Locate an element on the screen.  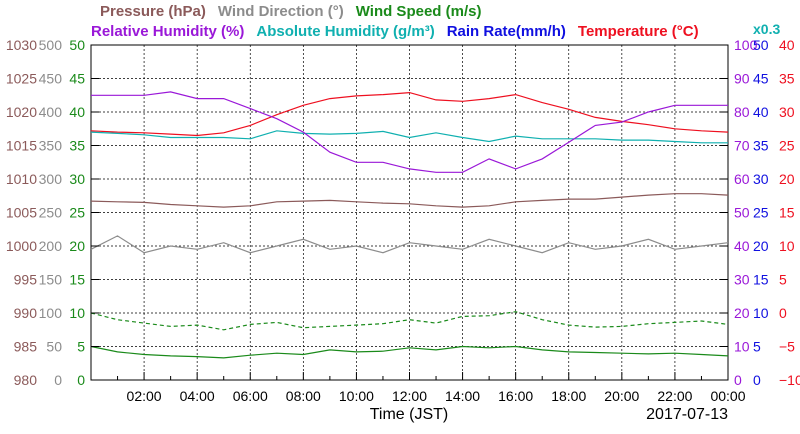
humidity-tick-label: 70 is located at coordinates (742, 146).